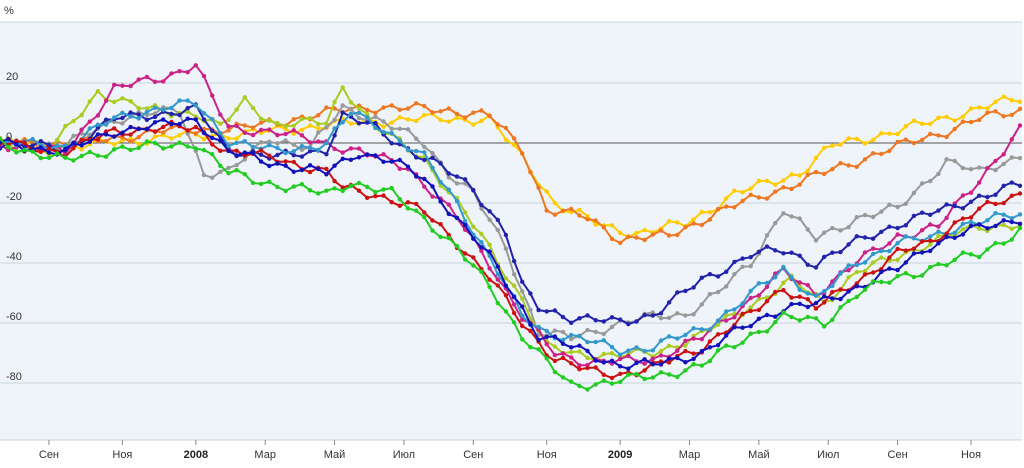  I want to click on x-tick-label: Май, so click(335, 455).